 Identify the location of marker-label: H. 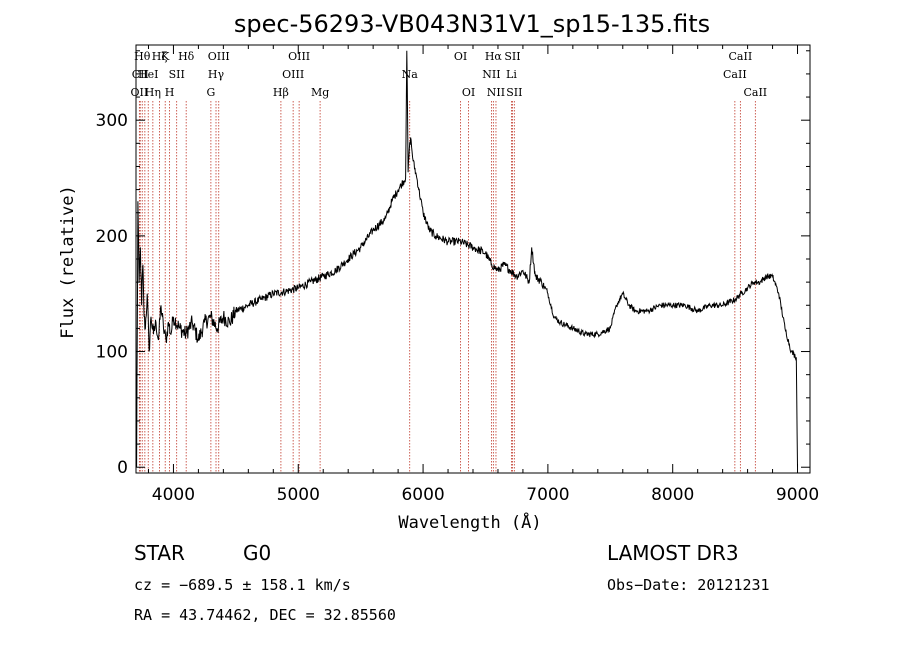
(170, 92).